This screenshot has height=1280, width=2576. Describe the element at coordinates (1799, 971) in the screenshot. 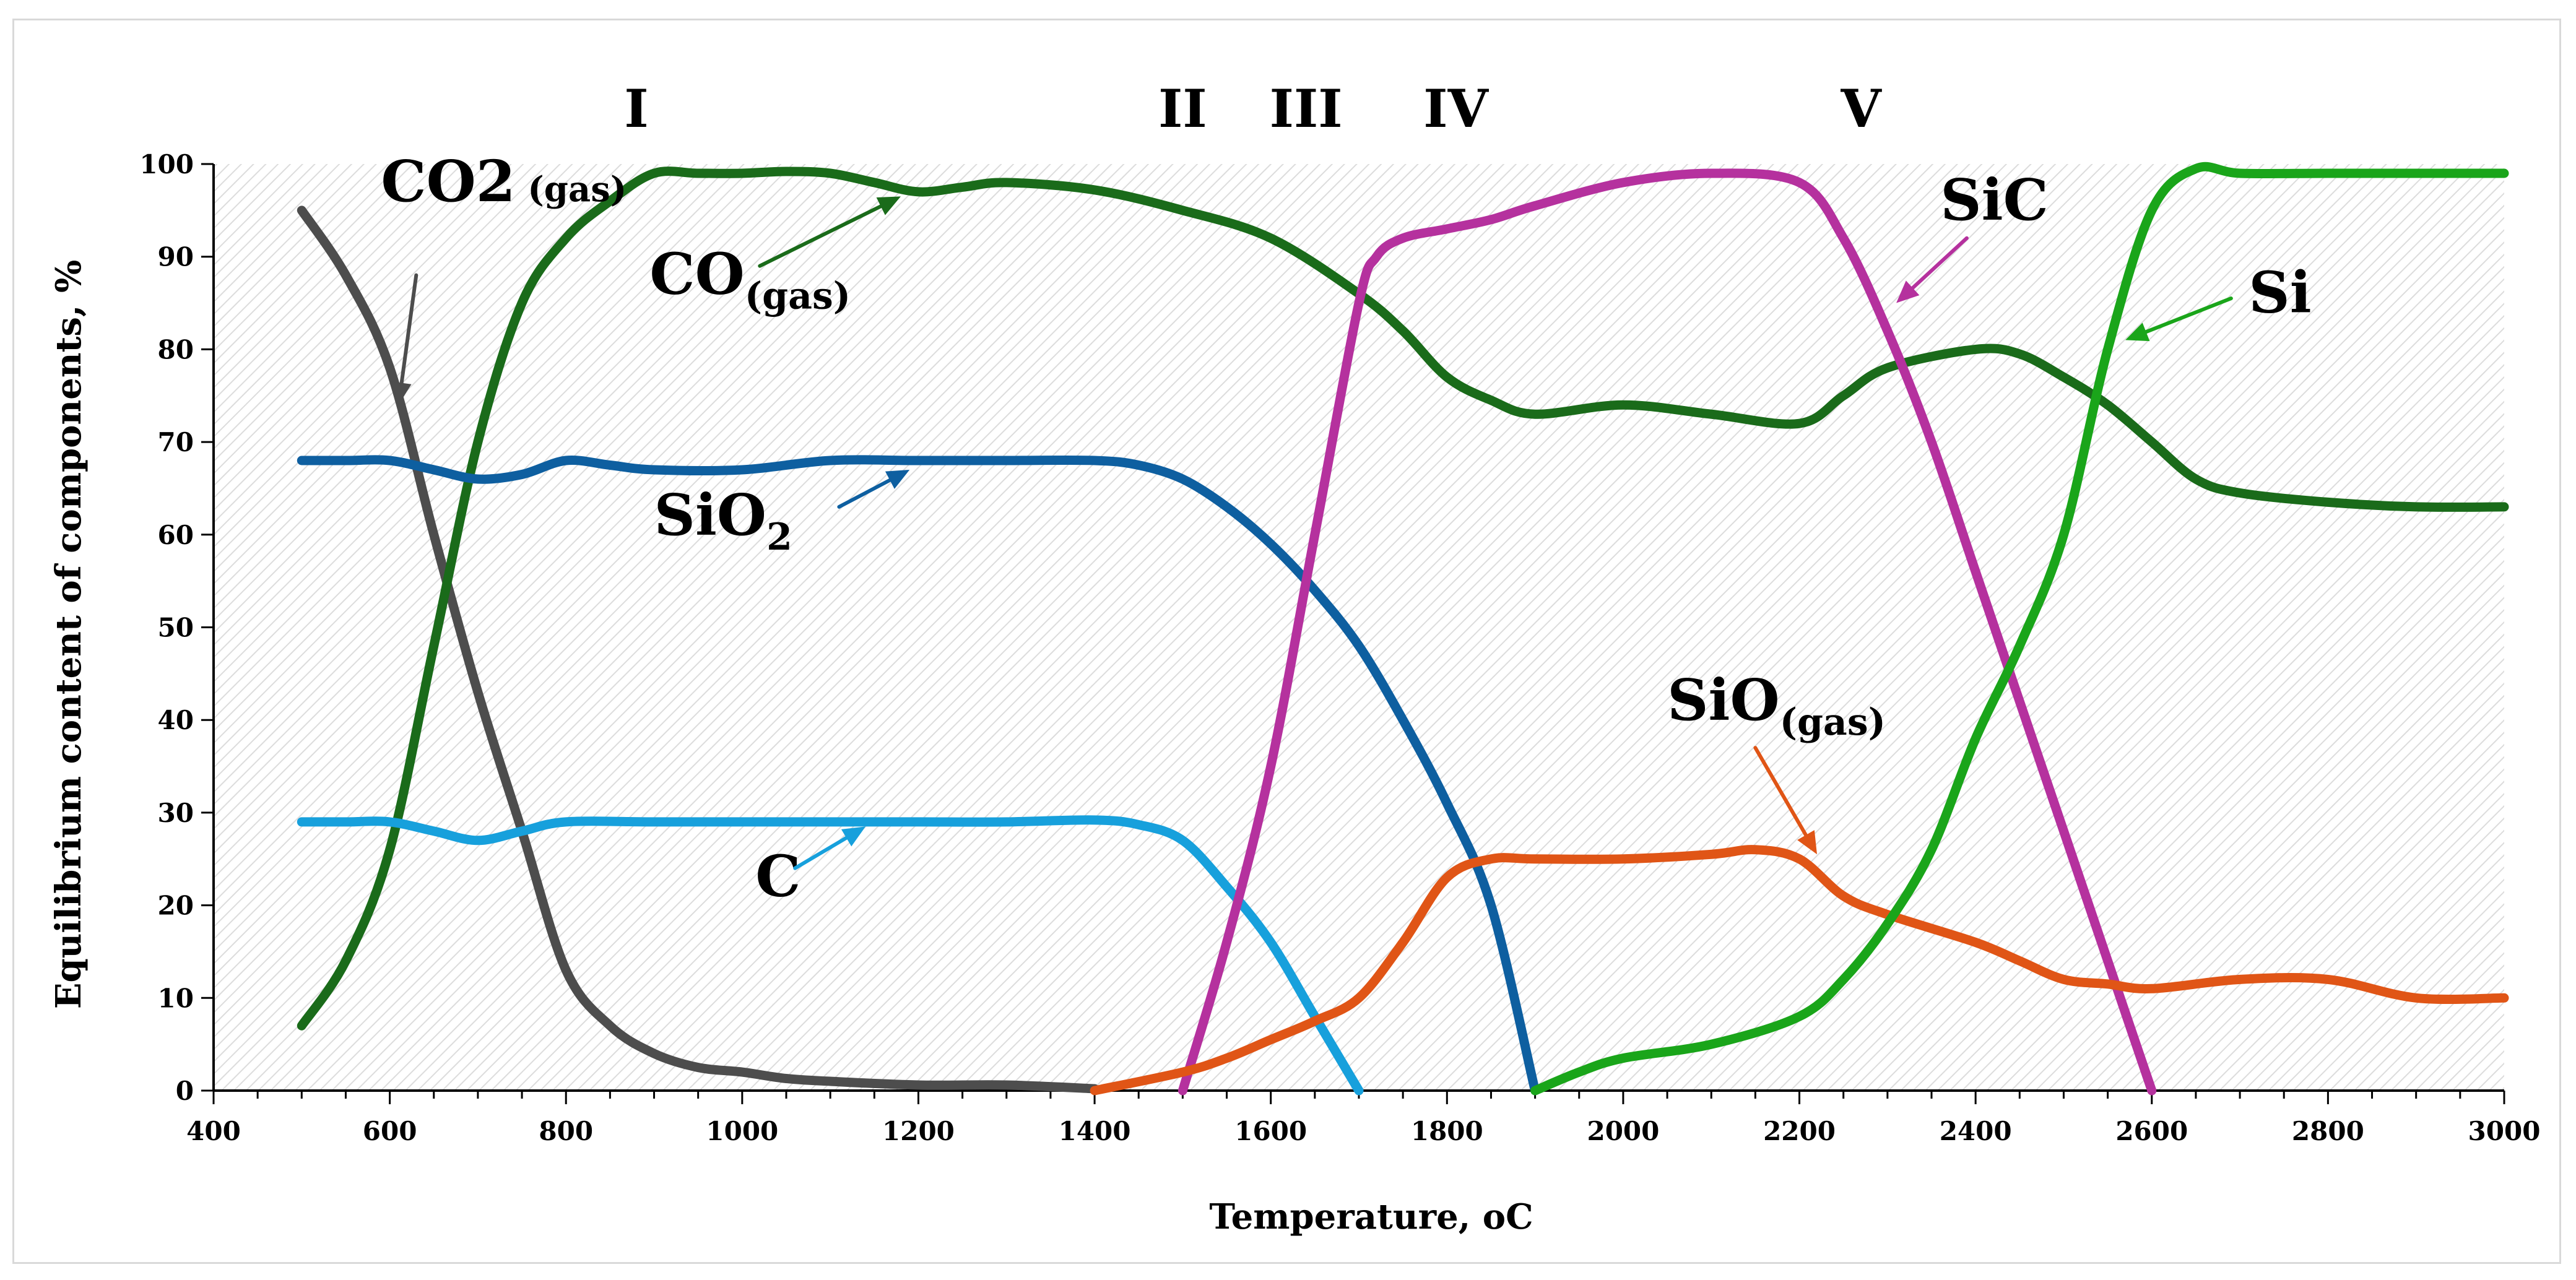

I see `series-line-sio-gas` at that location.